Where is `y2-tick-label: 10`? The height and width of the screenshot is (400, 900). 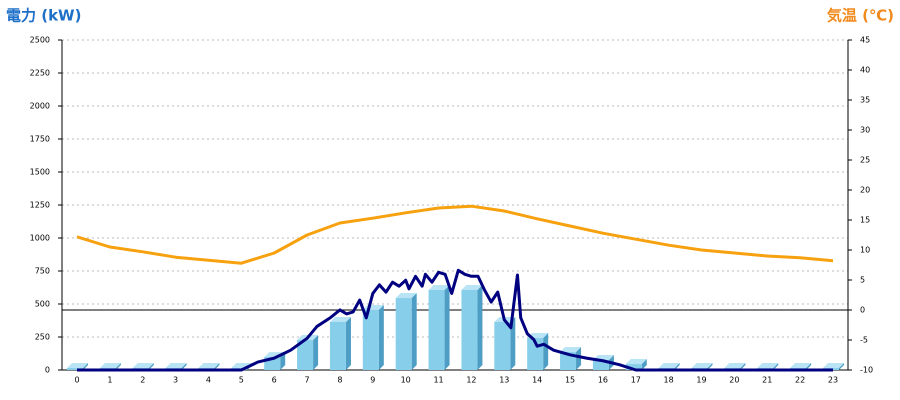 y2-tick-label: 10 is located at coordinates (865, 250).